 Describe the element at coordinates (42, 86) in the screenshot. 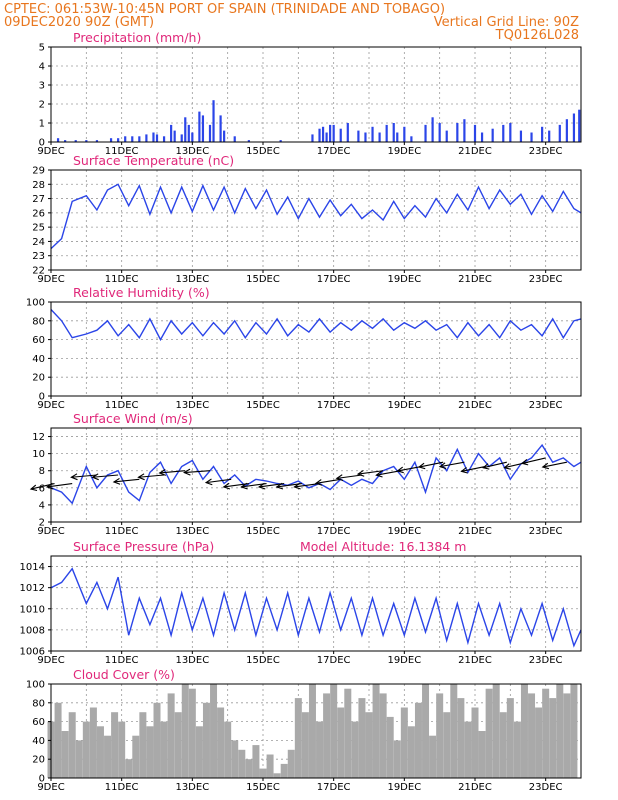

I see `precipitation-ytick-label: 3` at that location.